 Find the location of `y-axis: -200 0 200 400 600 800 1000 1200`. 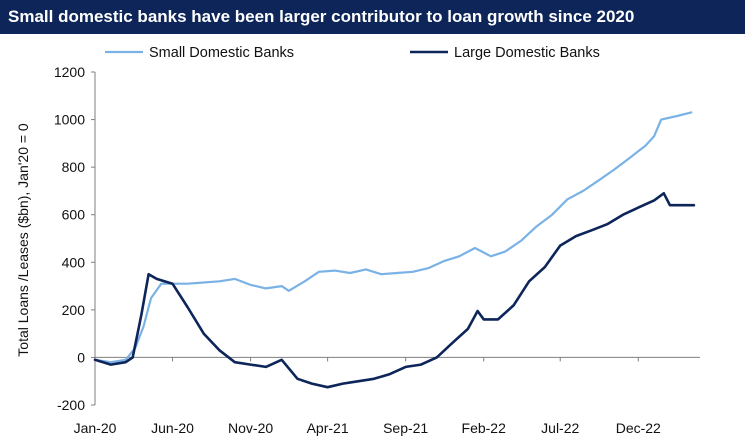

y-axis: -200 0 200 400 600 800 1000 1200 is located at coordinates (75, 238).